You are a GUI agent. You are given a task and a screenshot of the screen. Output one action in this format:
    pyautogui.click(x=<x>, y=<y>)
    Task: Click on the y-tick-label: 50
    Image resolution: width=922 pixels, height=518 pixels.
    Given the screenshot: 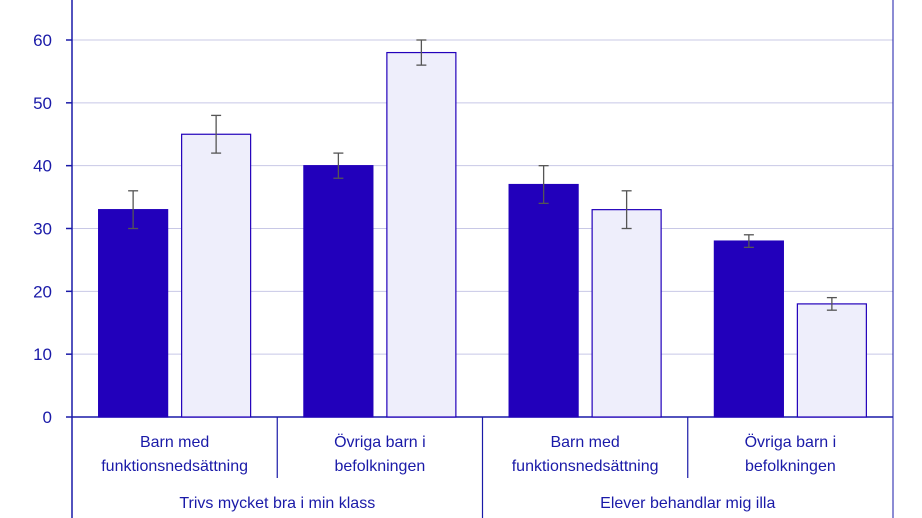 What is the action you would take?
    pyautogui.click(x=42, y=103)
    